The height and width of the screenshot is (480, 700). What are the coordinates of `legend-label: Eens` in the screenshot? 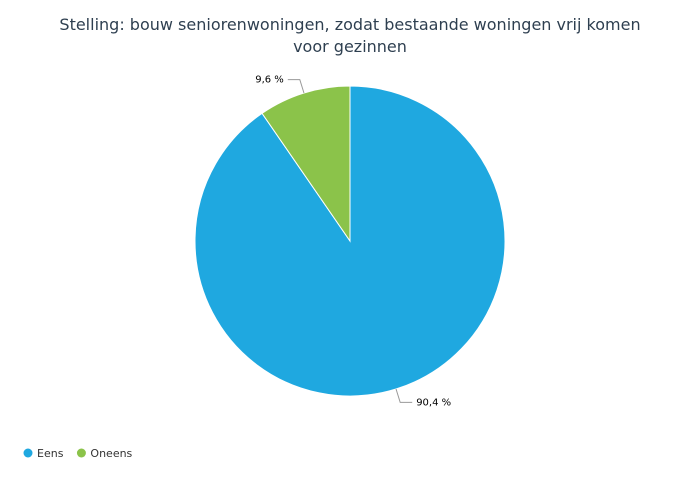 It's located at (50, 453).